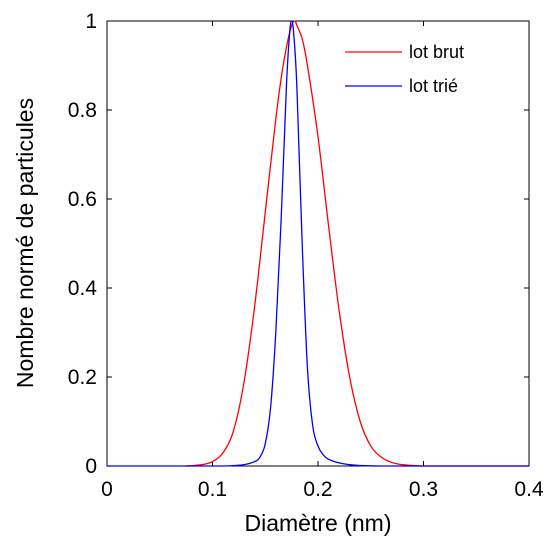  What do you see at coordinates (436, 52) in the screenshot?
I see `legend-label-lot-brut: lot brut` at bounding box center [436, 52].